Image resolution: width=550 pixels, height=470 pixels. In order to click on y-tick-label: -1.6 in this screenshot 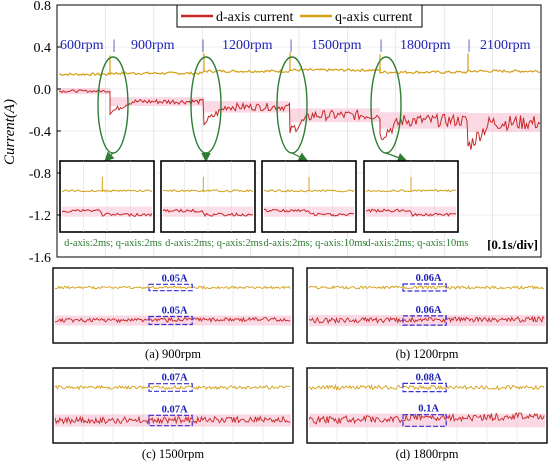, I will do `click(40, 258)`.